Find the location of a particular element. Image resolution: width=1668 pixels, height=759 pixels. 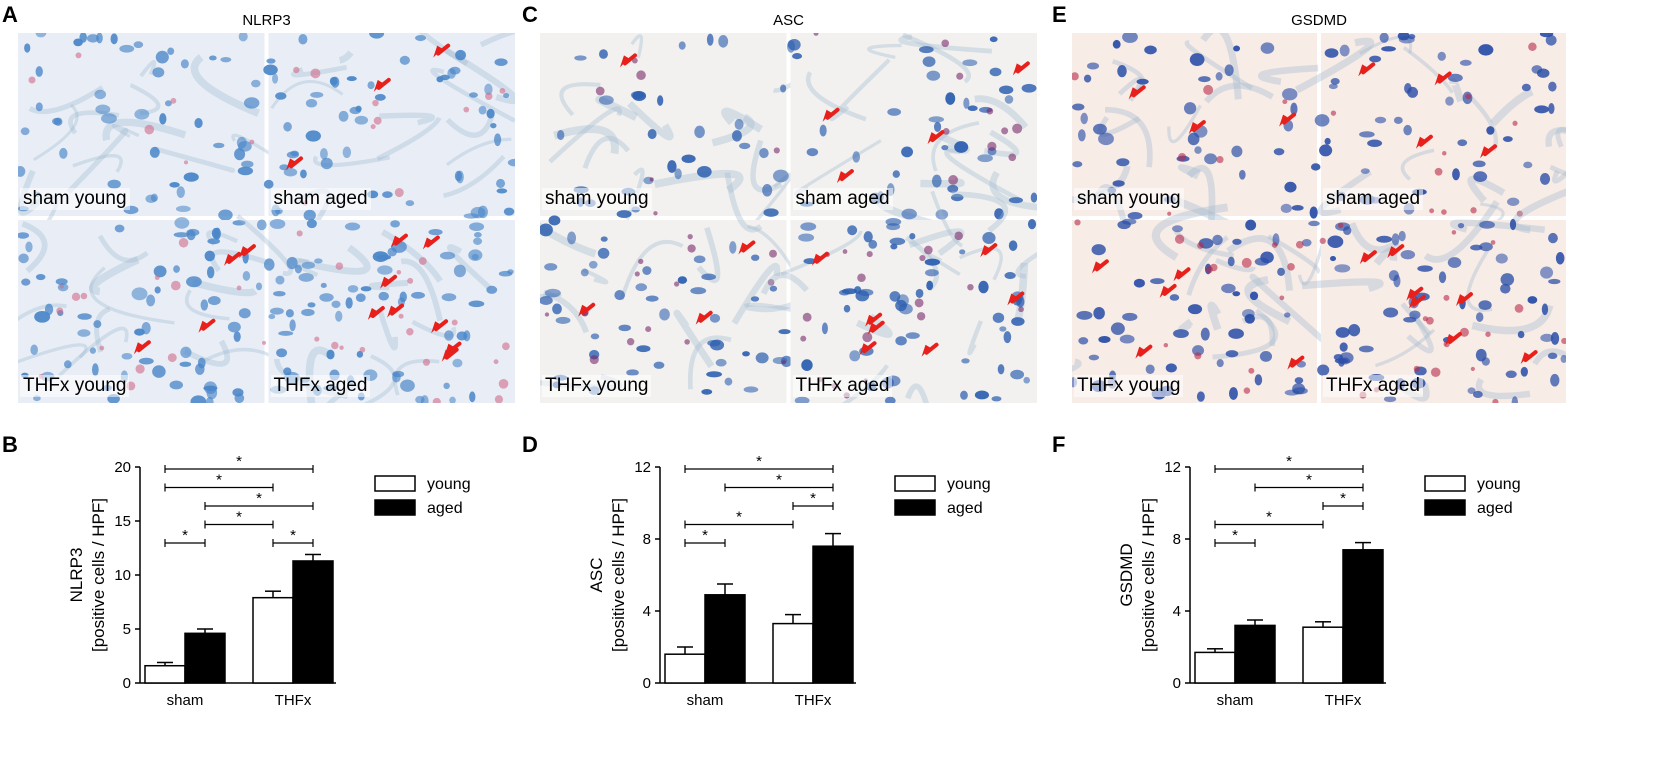

micrograph-grid-gsdmd is located at coordinates (1319, 218).